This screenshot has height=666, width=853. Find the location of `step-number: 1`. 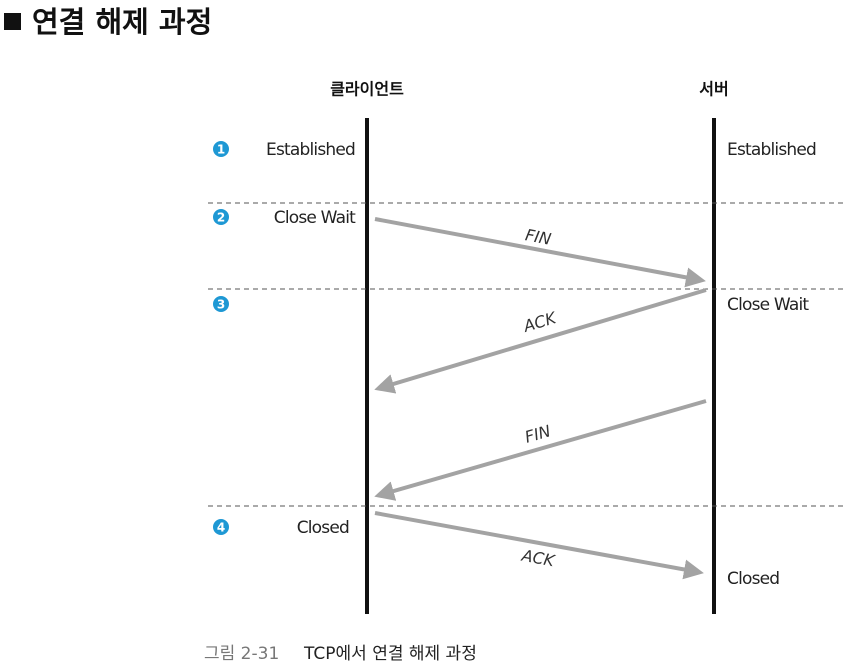

step-number: 1 is located at coordinates (221, 150).